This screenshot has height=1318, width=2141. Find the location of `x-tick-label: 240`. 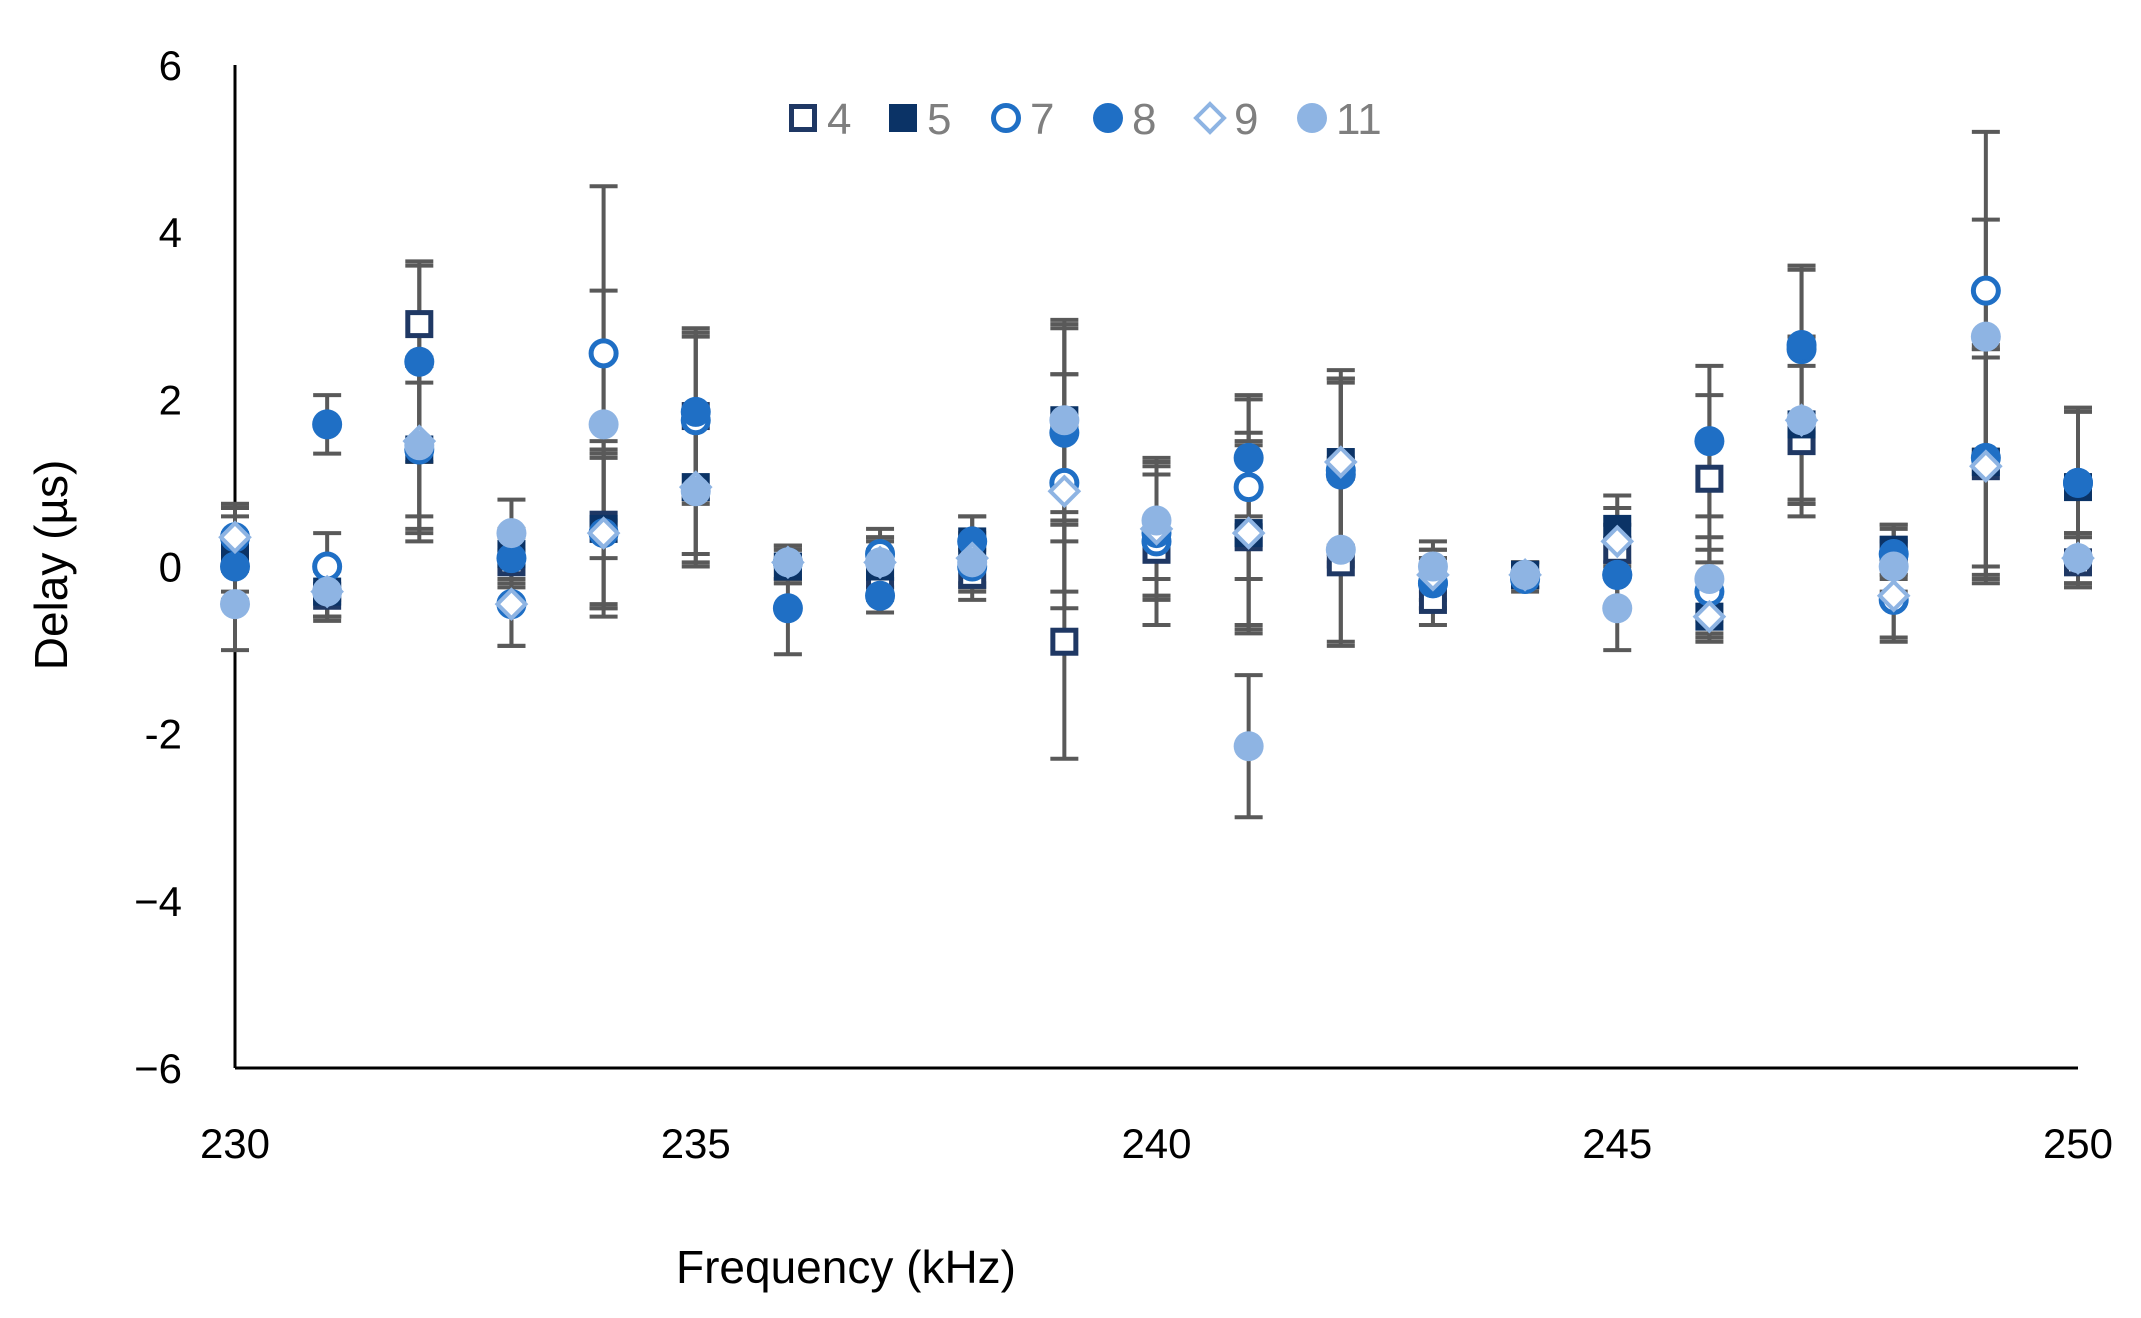

x-tick-label: 240 is located at coordinates (1156, 1143).